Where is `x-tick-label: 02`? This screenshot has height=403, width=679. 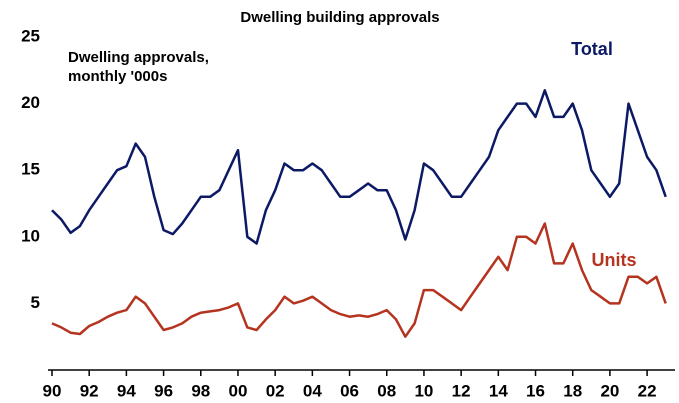
x-tick-label: 02 is located at coordinates (275, 390).